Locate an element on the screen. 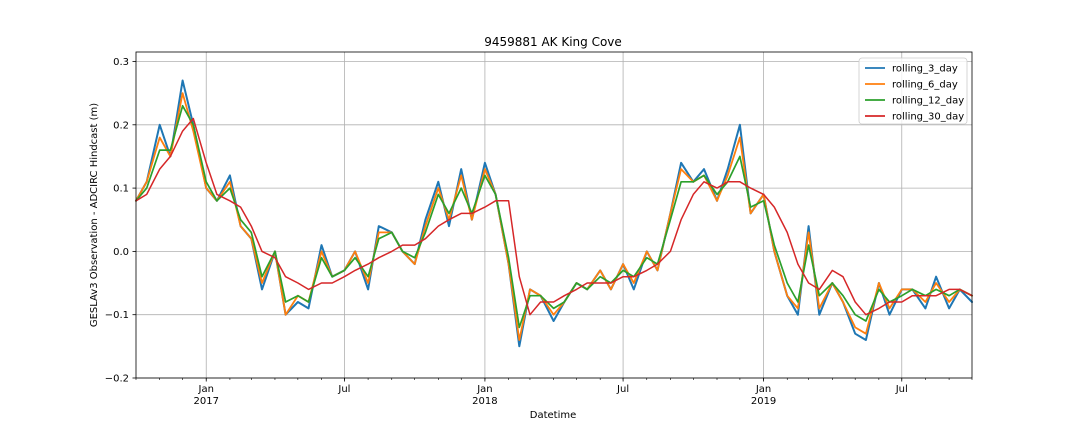  y-tick-label: 0.0 is located at coordinates (121, 252).